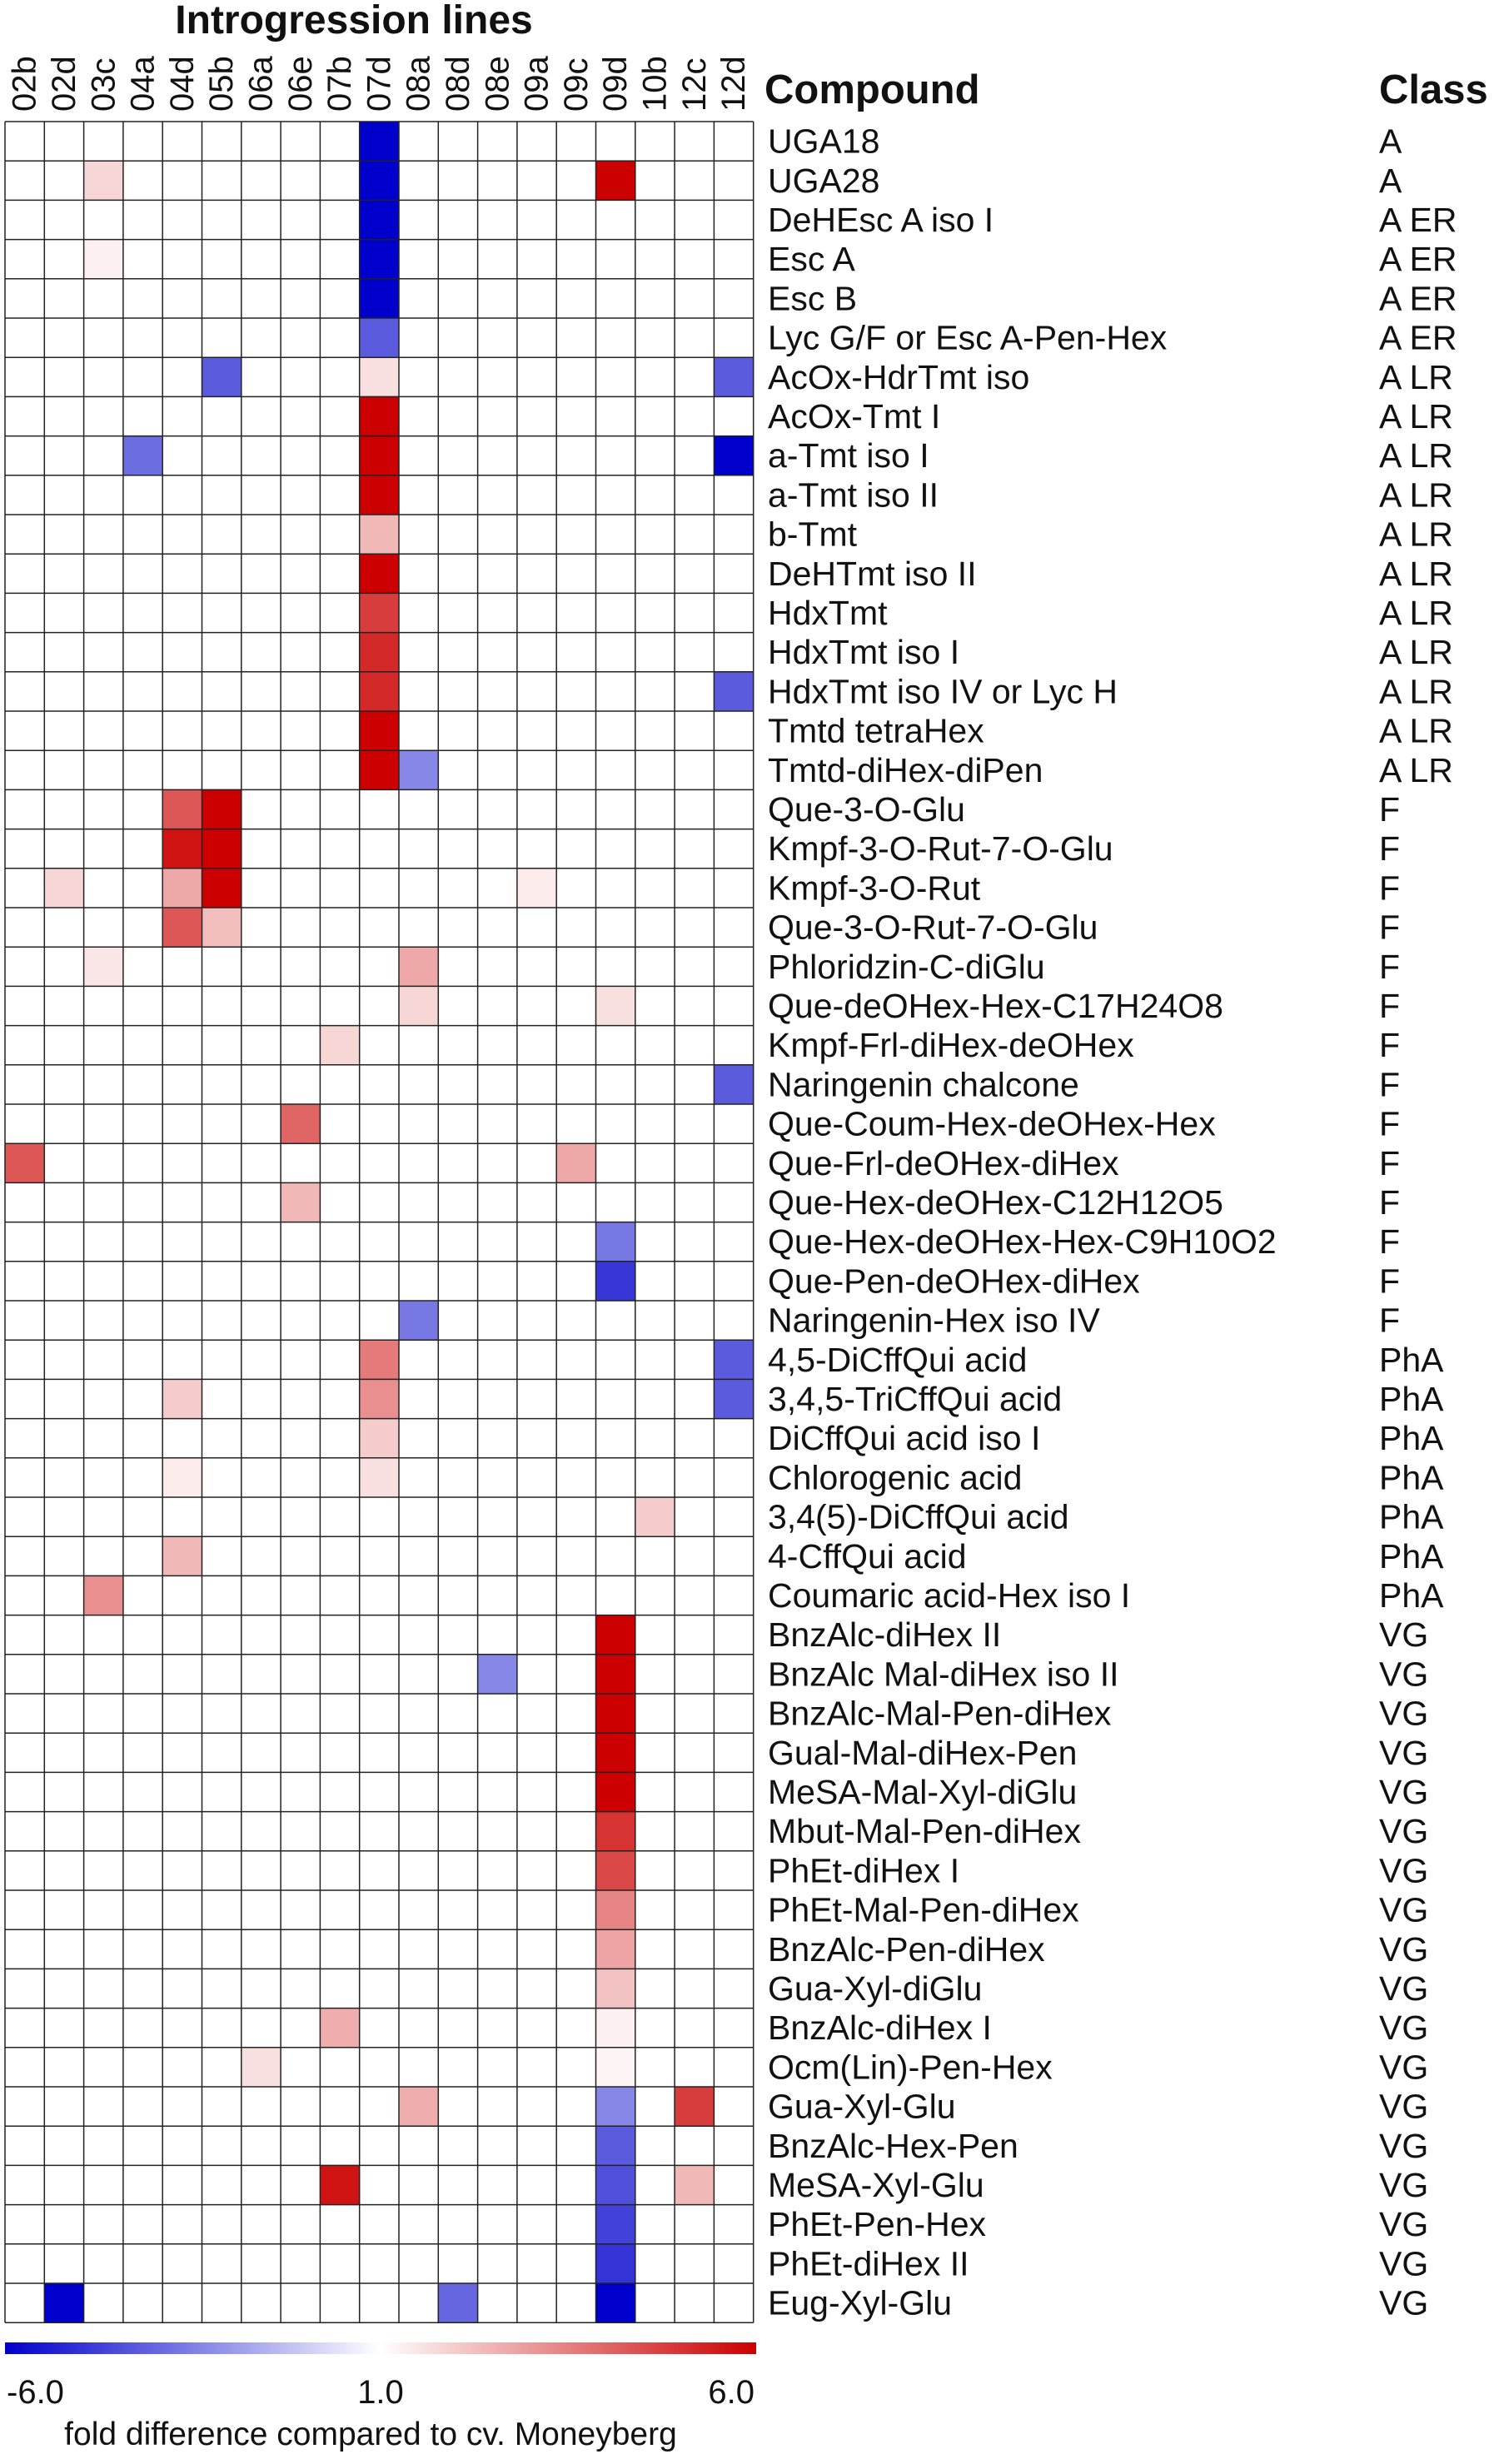 The height and width of the screenshot is (2464, 1499). Describe the element at coordinates (995, 1202) in the screenshot. I see `compound-label: Que-Hex-deOHex-C12H12O5` at that location.